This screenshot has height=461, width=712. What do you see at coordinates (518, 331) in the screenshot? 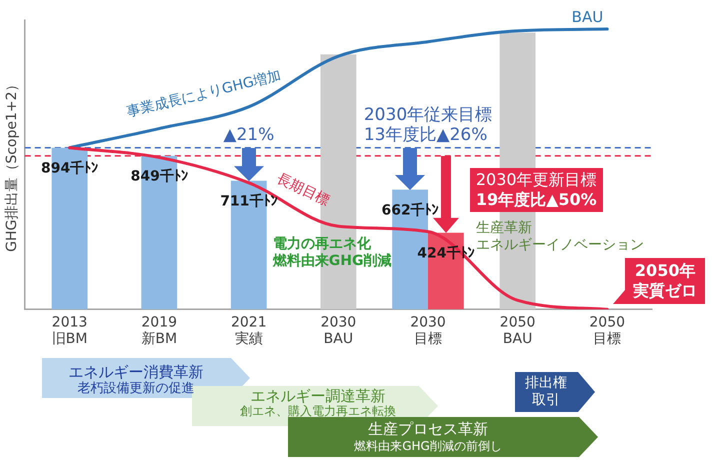
I see `x-tick-label: 2050 BAU` at bounding box center [518, 331].